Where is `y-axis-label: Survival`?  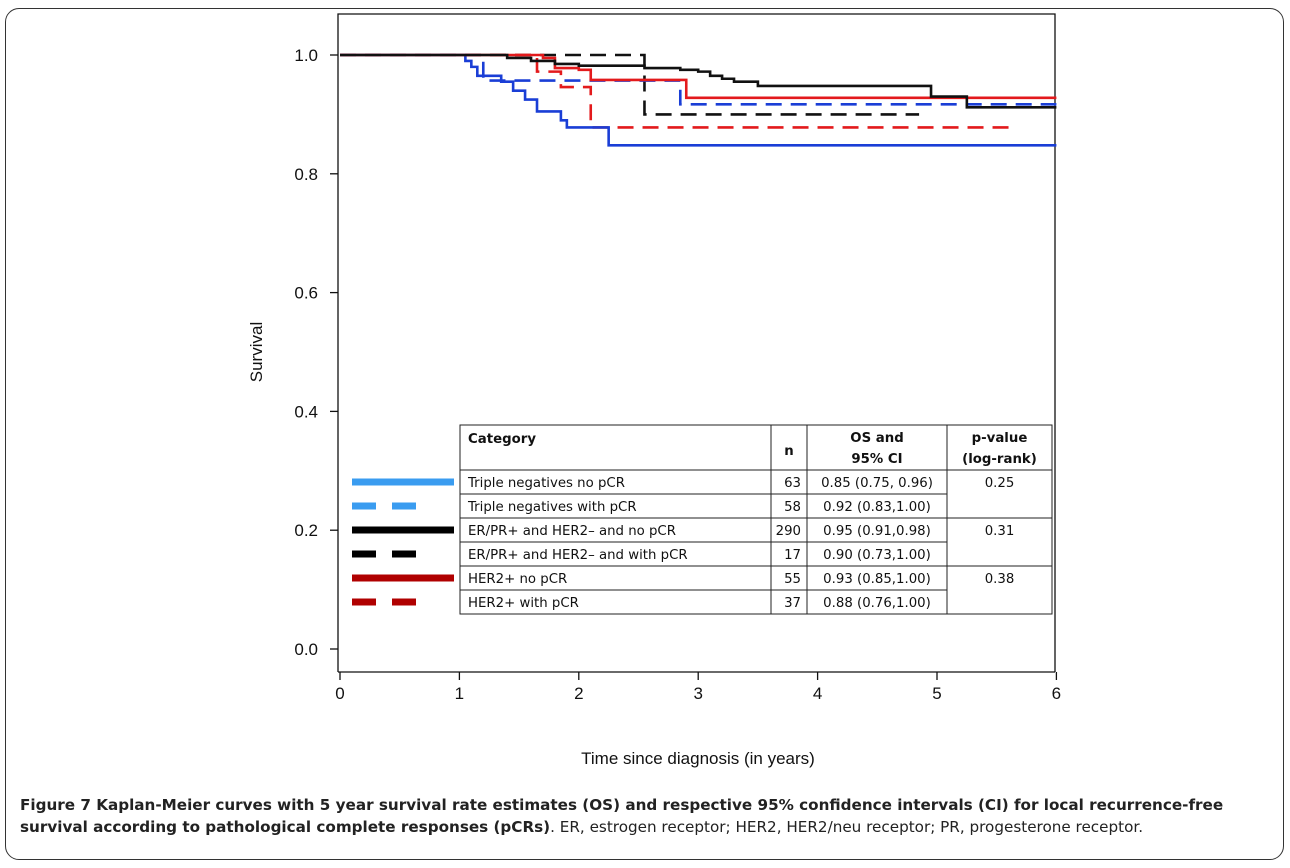 y-axis-label: Survival is located at coordinates (256, 352).